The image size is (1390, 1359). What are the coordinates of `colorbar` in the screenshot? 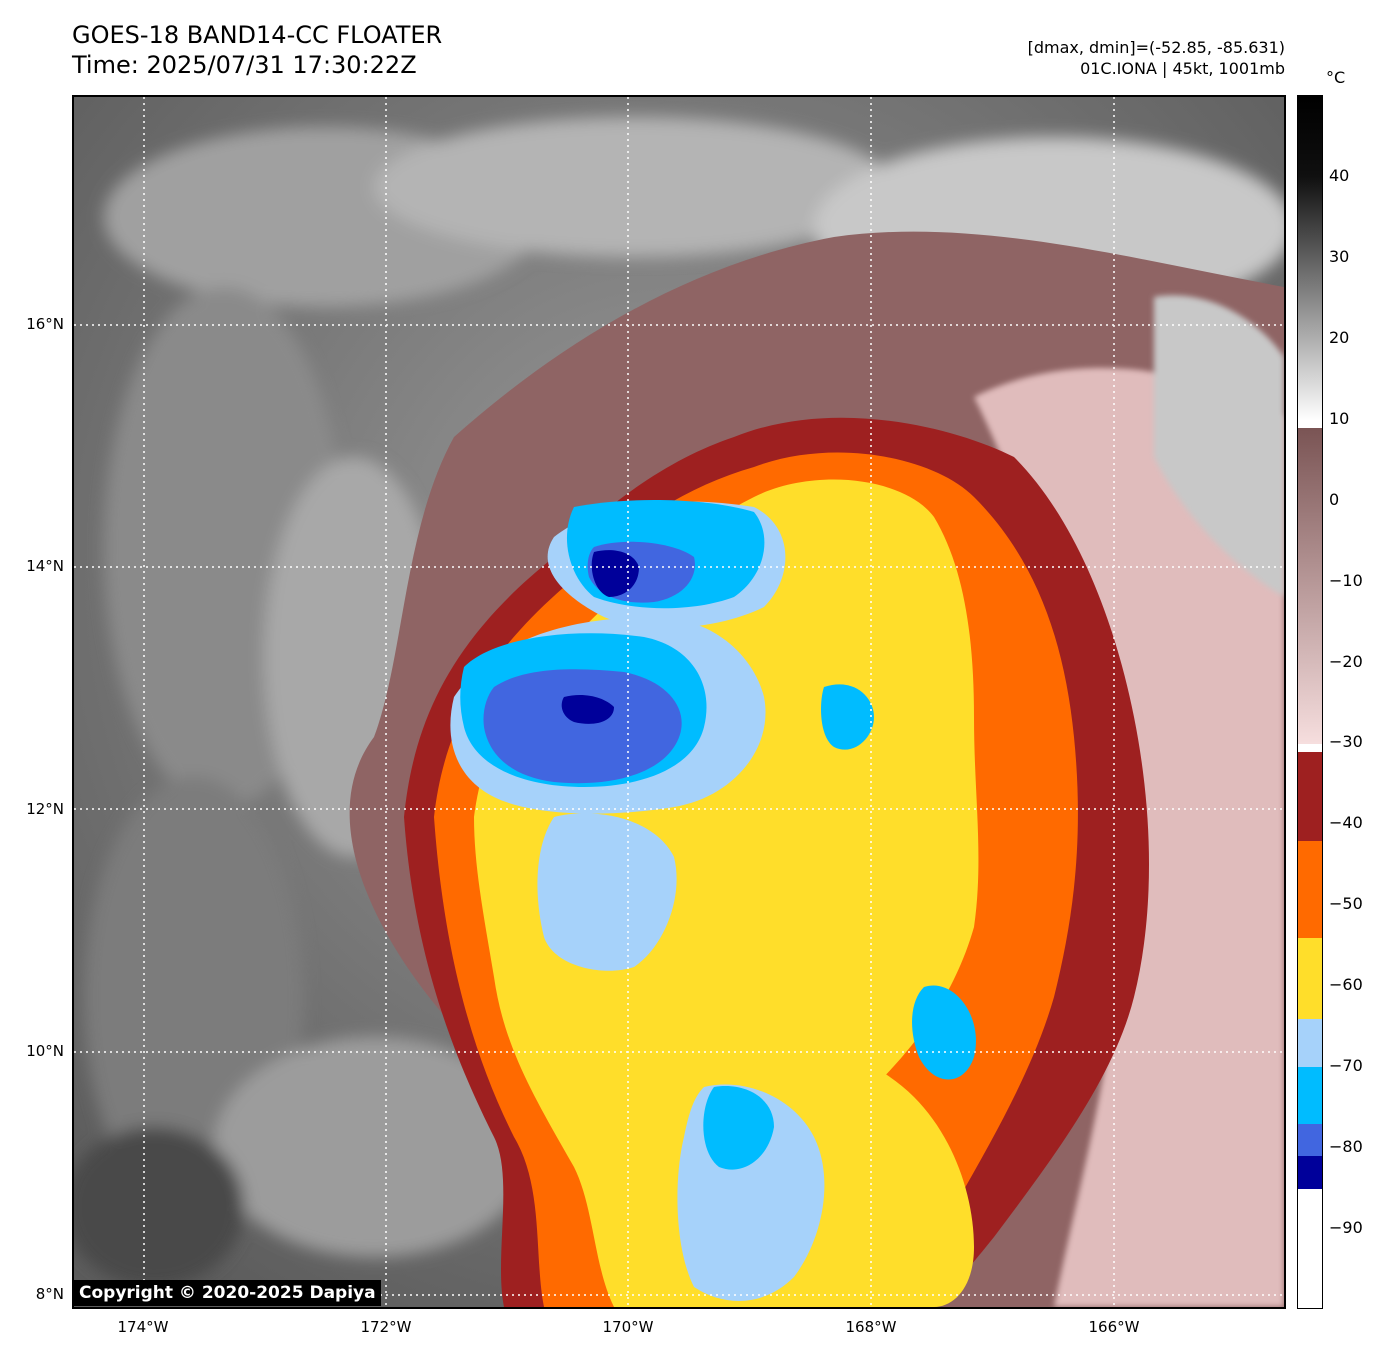 It's located at (1310, 702).